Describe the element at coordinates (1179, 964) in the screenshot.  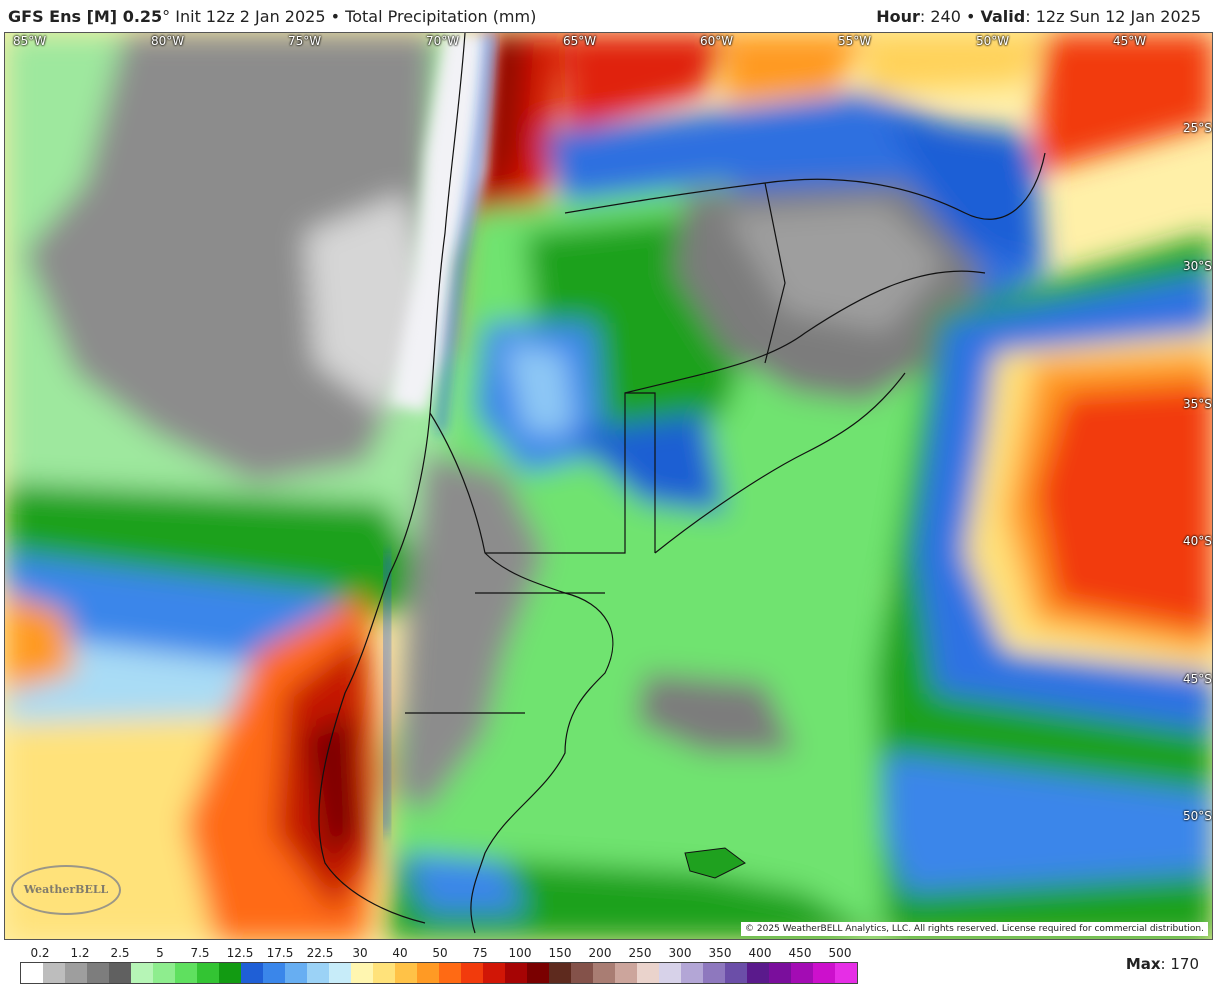
I see `max-number: : 170` at that location.